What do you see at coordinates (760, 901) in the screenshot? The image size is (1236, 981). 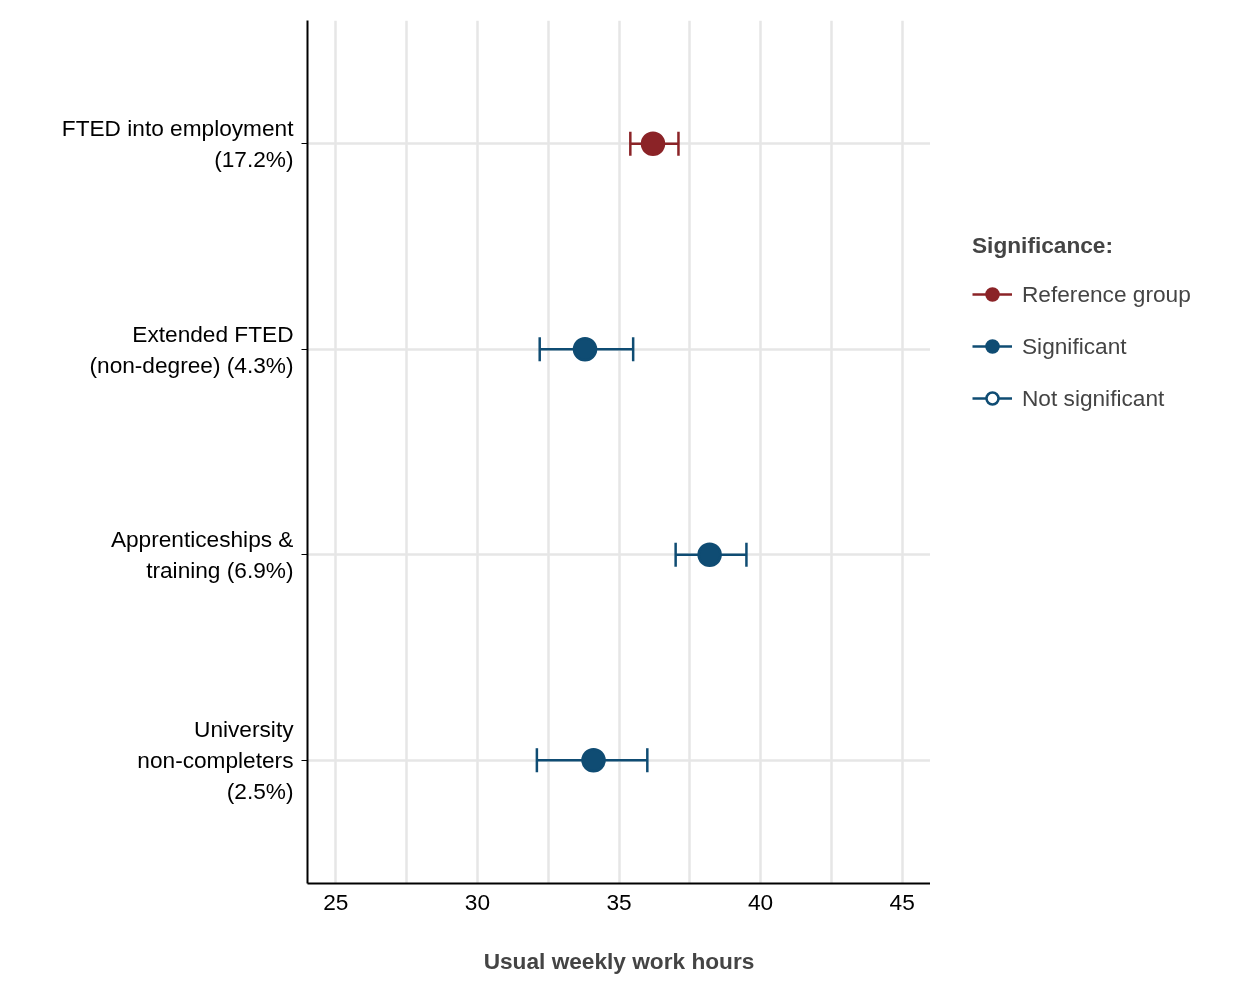 I see `x-tick-label: 40` at bounding box center [760, 901].